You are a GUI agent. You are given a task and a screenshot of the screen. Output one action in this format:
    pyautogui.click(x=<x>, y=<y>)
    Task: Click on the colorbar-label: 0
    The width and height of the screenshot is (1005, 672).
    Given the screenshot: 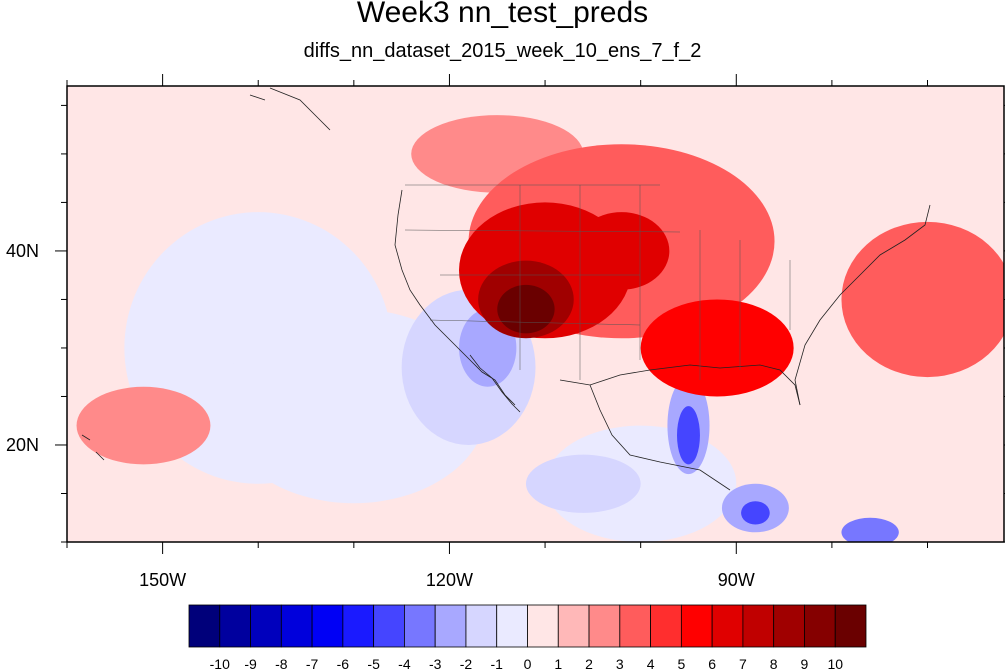 What is the action you would take?
    pyautogui.click(x=528, y=664)
    